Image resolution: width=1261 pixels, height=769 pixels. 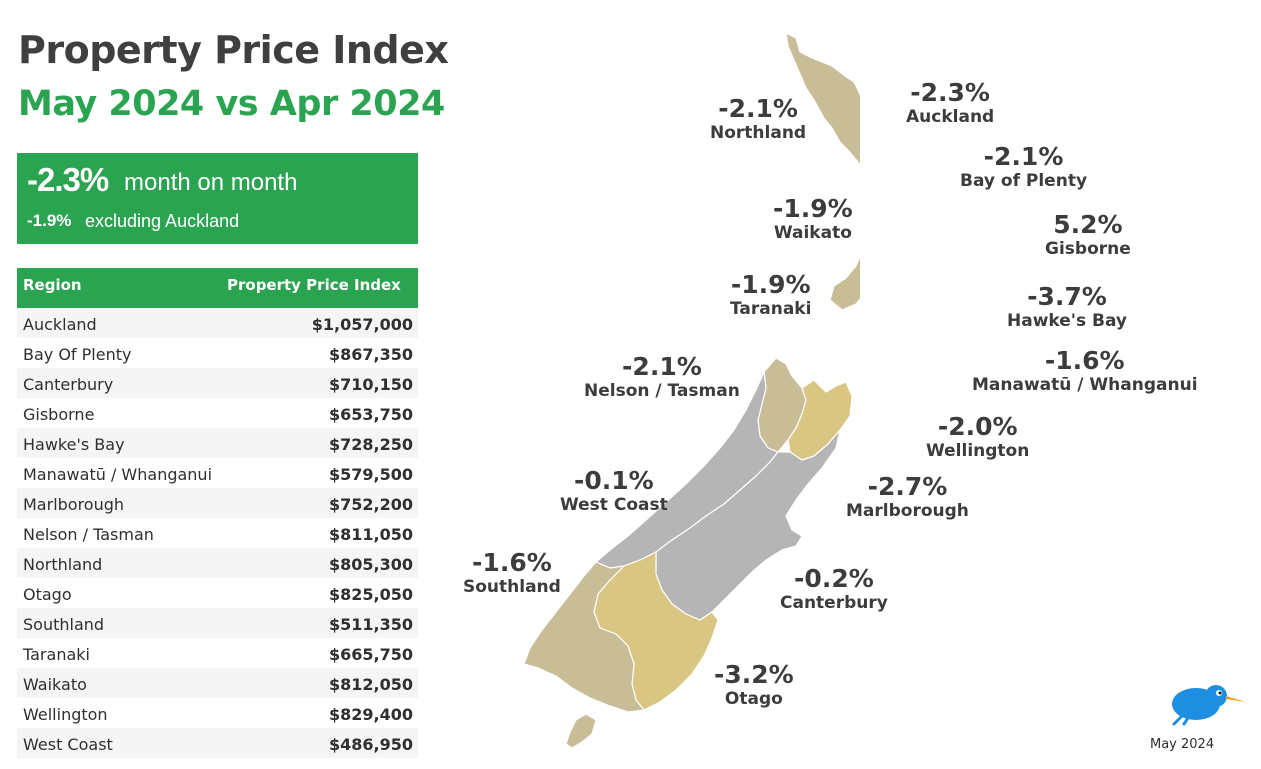 I want to click on secondary-text: excluding Auckland, so click(x=162, y=221).